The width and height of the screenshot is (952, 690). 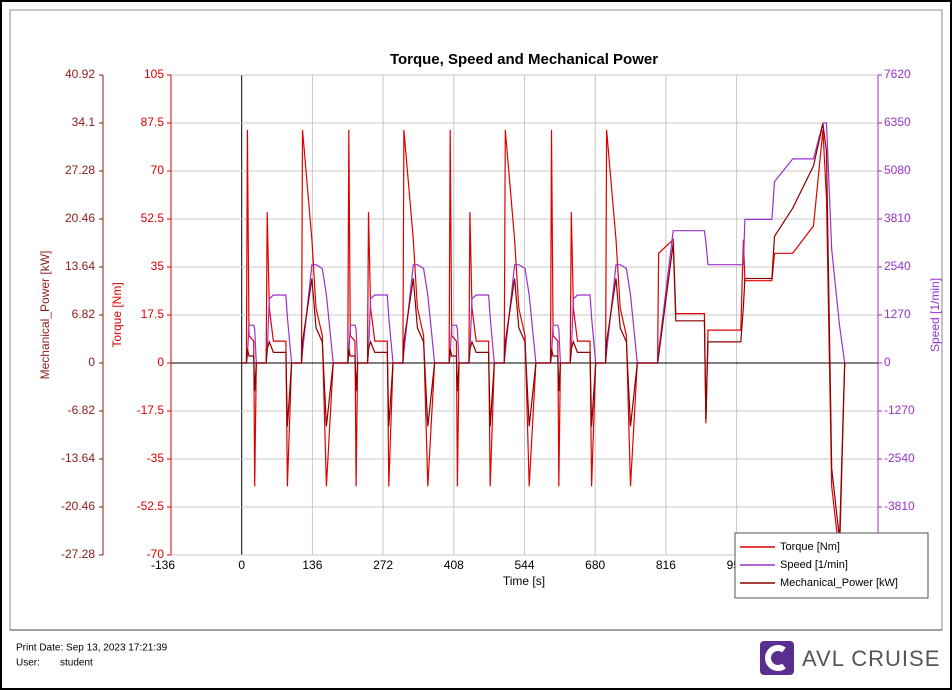 What do you see at coordinates (899, 506) in the screenshot?
I see `y2-tick-label: -3810` at bounding box center [899, 506].